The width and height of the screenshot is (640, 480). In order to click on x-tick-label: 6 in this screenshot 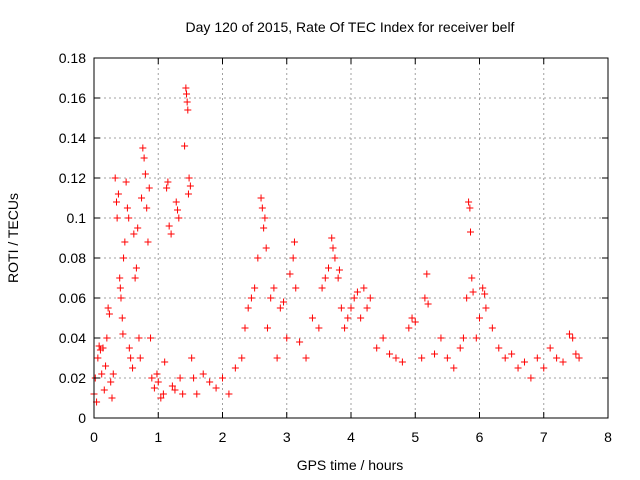, I will do `click(480, 437)`.